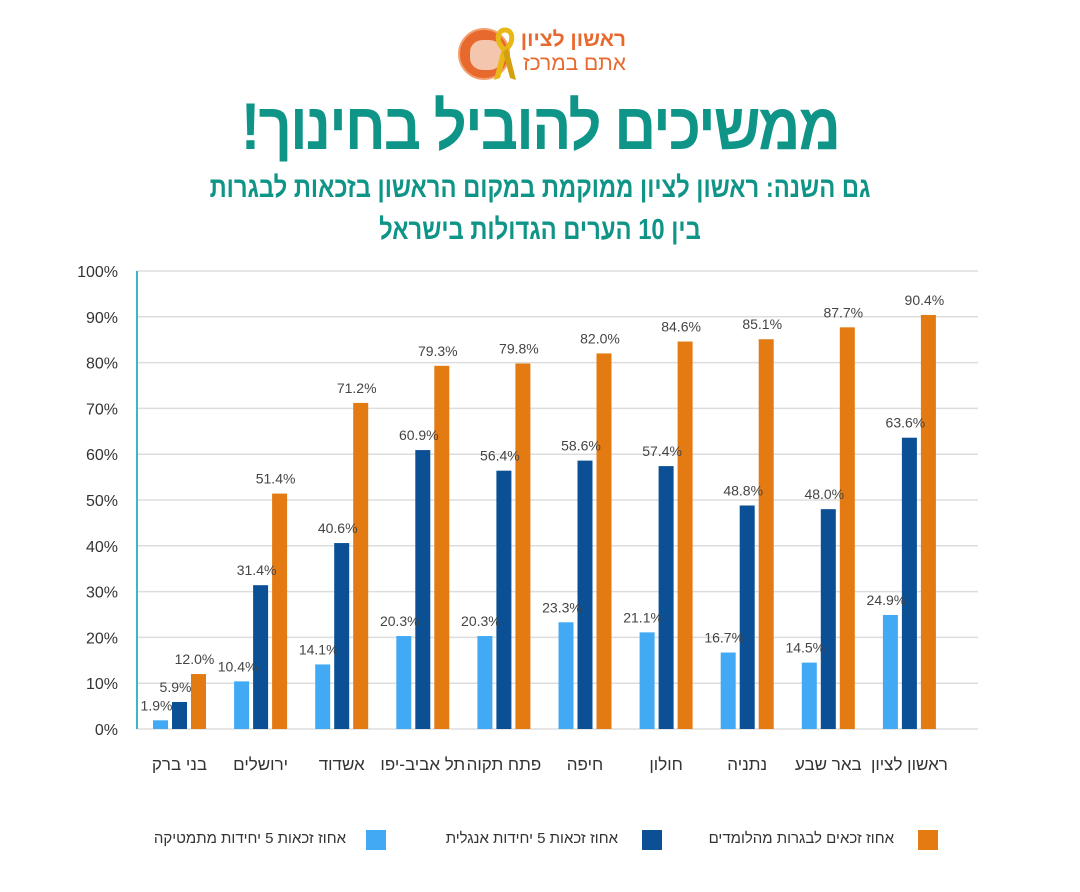  What do you see at coordinates (257, 570) in the screenshot?
I see `data-label-english: 31.4%` at bounding box center [257, 570].